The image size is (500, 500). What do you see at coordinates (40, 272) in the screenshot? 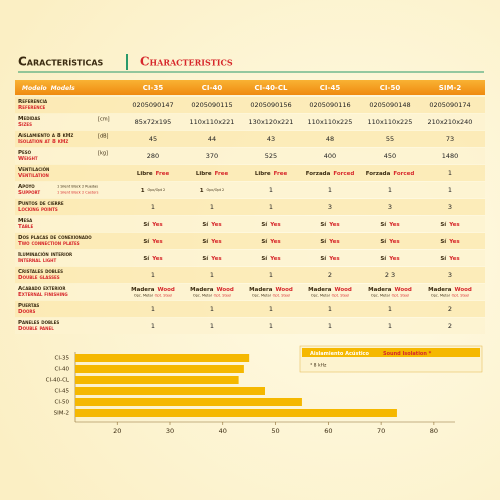
I see `row-label-es: Cristales dobles` at bounding box center [40, 272].